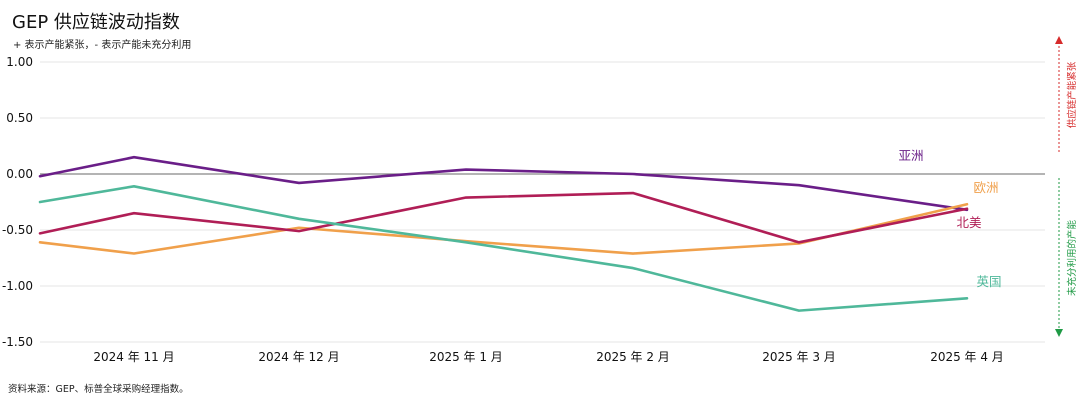 Image resolution: width=1088 pixels, height=404 pixels. What do you see at coordinates (799, 357) in the screenshot?
I see `x-tick-label: 2025 年 3 月` at bounding box center [799, 357].